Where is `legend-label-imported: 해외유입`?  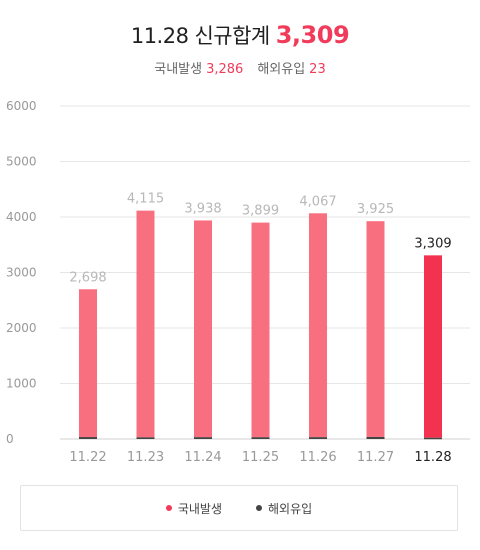 legend-label-imported: 해외유입 is located at coordinates (290, 508).